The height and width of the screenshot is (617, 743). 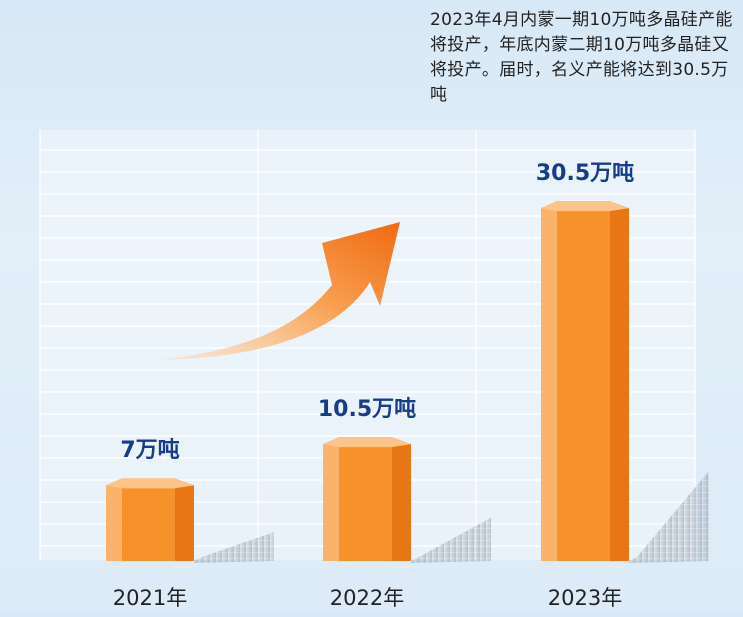 What do you see at coordinates (367, 410) in the screenshot?
I see `data-label-2022: 10.5万吨` at bounding box center [367, 410].